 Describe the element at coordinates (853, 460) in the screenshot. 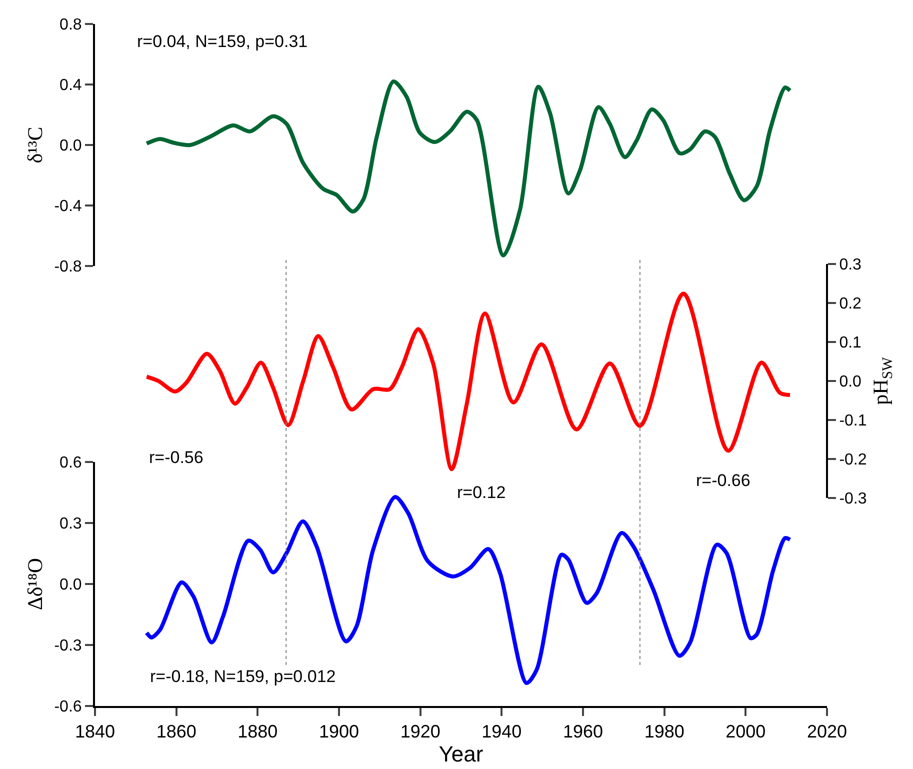

I see `y-tick-label: -0.2` at that location.